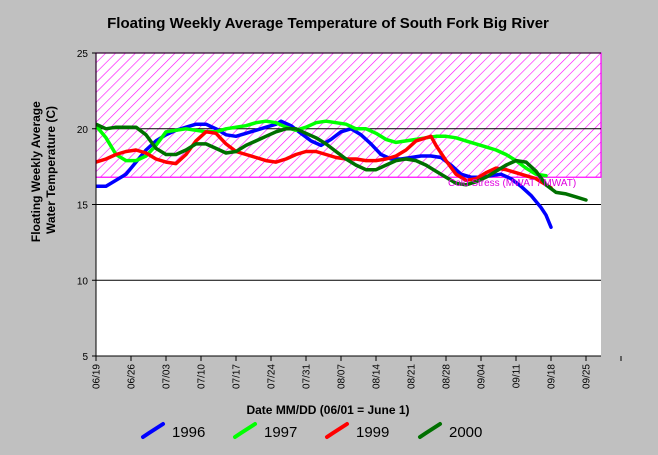 This screenshot has width=658, height=455. Describe the element at coordinates (83, 130) in the screenshot. I see `y-tick-label: 20` at that location.